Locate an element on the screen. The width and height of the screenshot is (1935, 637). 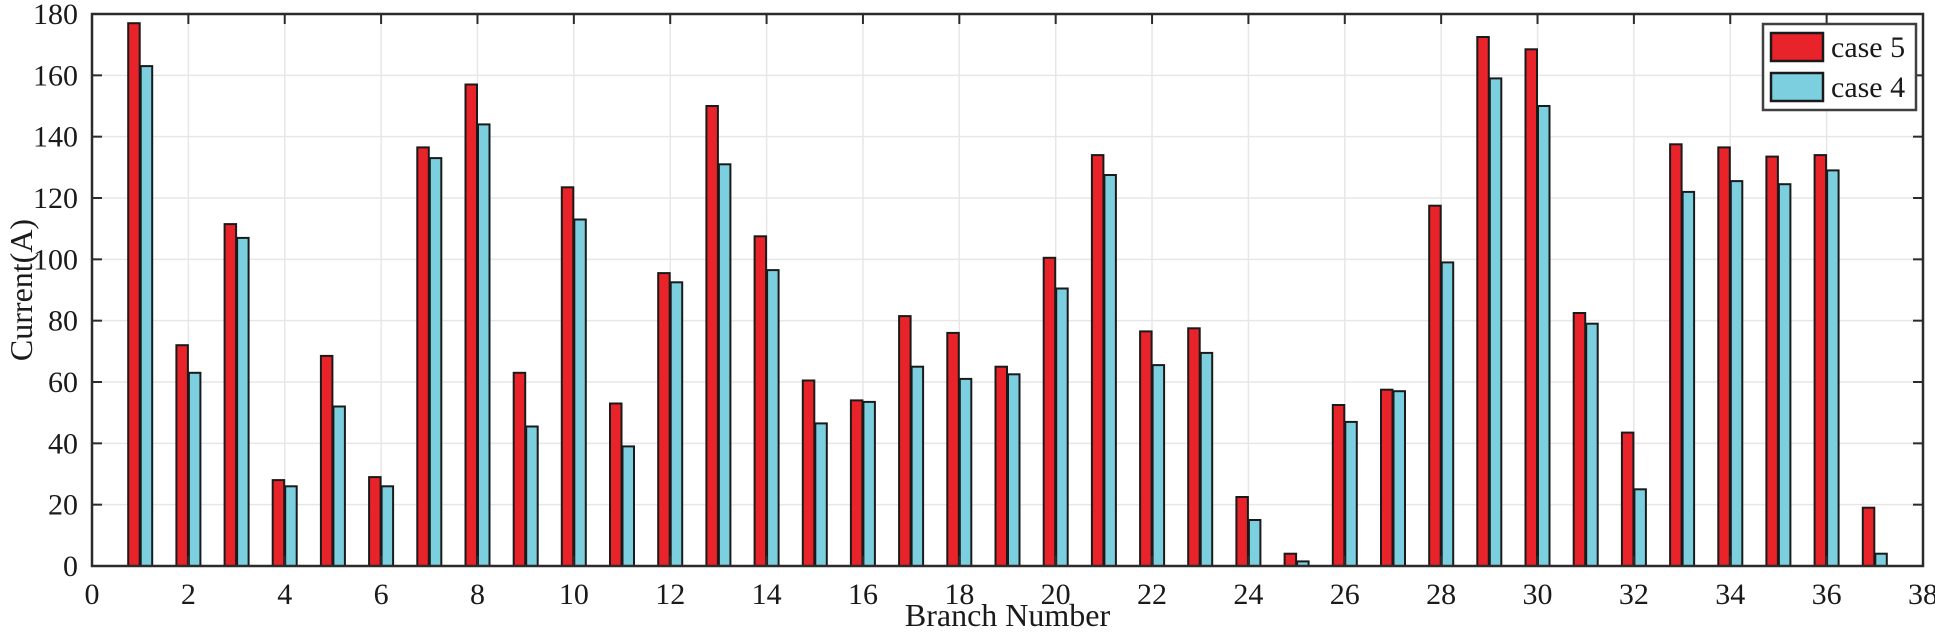
x-axis-title: Branch Number is located at coordinates (1008, 615).